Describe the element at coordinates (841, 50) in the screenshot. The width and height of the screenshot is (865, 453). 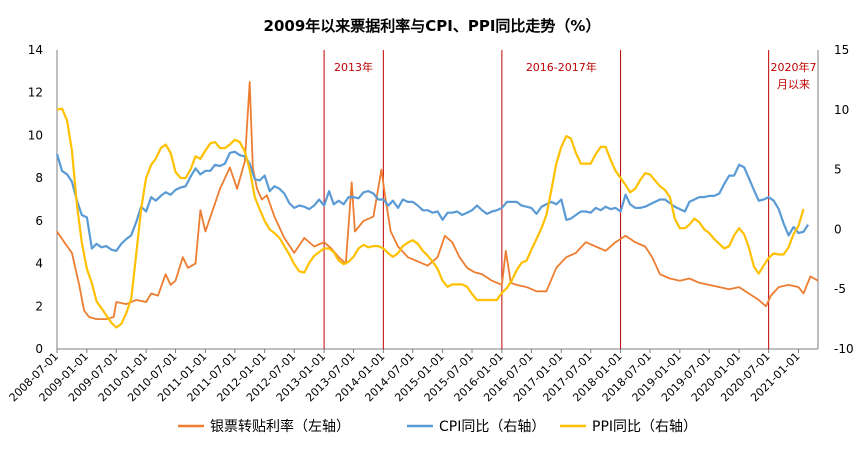
I see `right-axis-tick-label: 15` at that location.